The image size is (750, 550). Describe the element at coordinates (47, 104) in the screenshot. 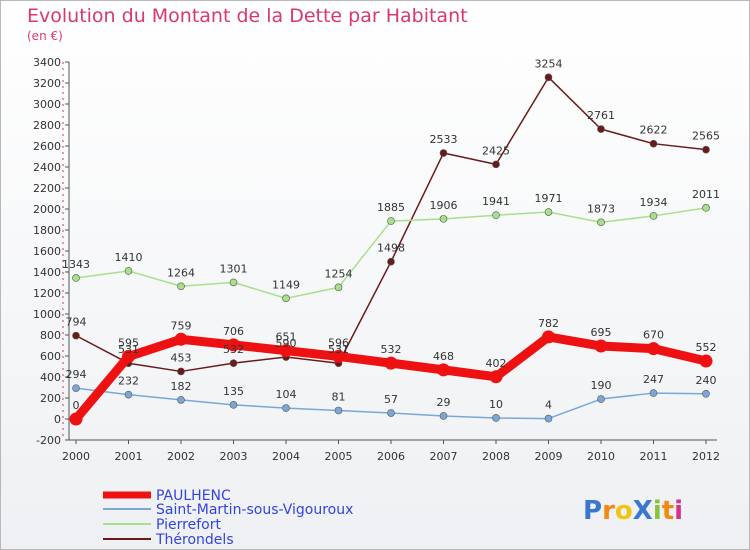

I see `y-tick-label: 3000` at that location.